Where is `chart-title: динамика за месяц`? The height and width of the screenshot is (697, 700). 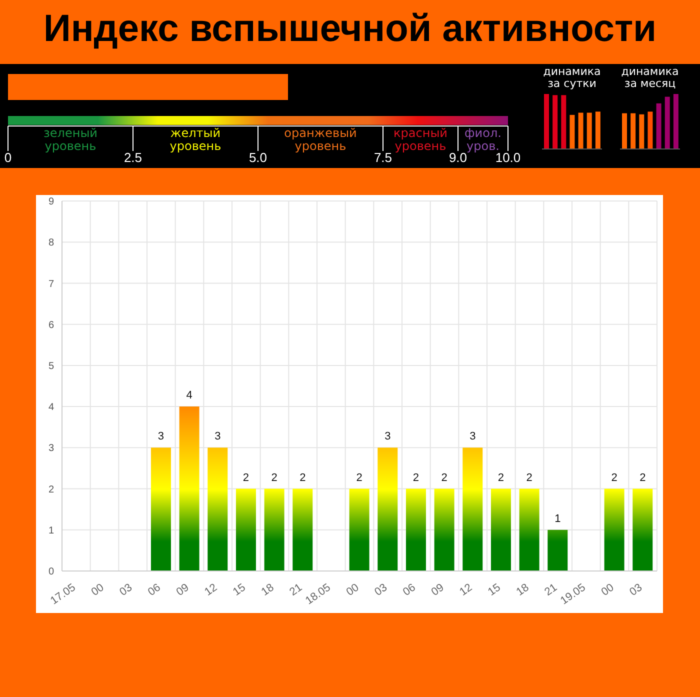
chart-title: динамика за месяц is located at coordinates (650, 77).